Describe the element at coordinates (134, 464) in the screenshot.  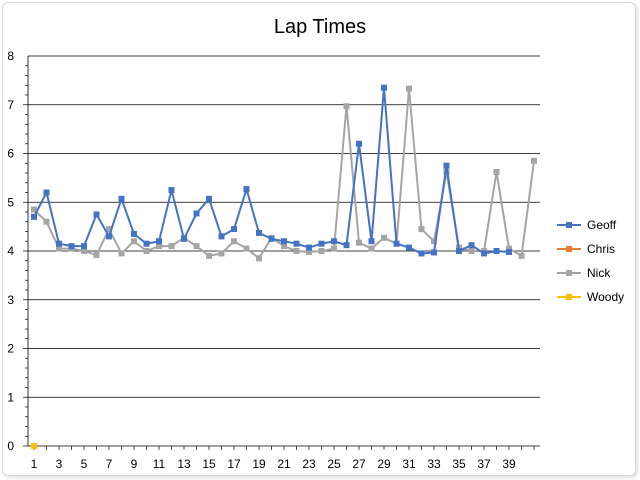
I see `x-tick-label: 9` at that location.